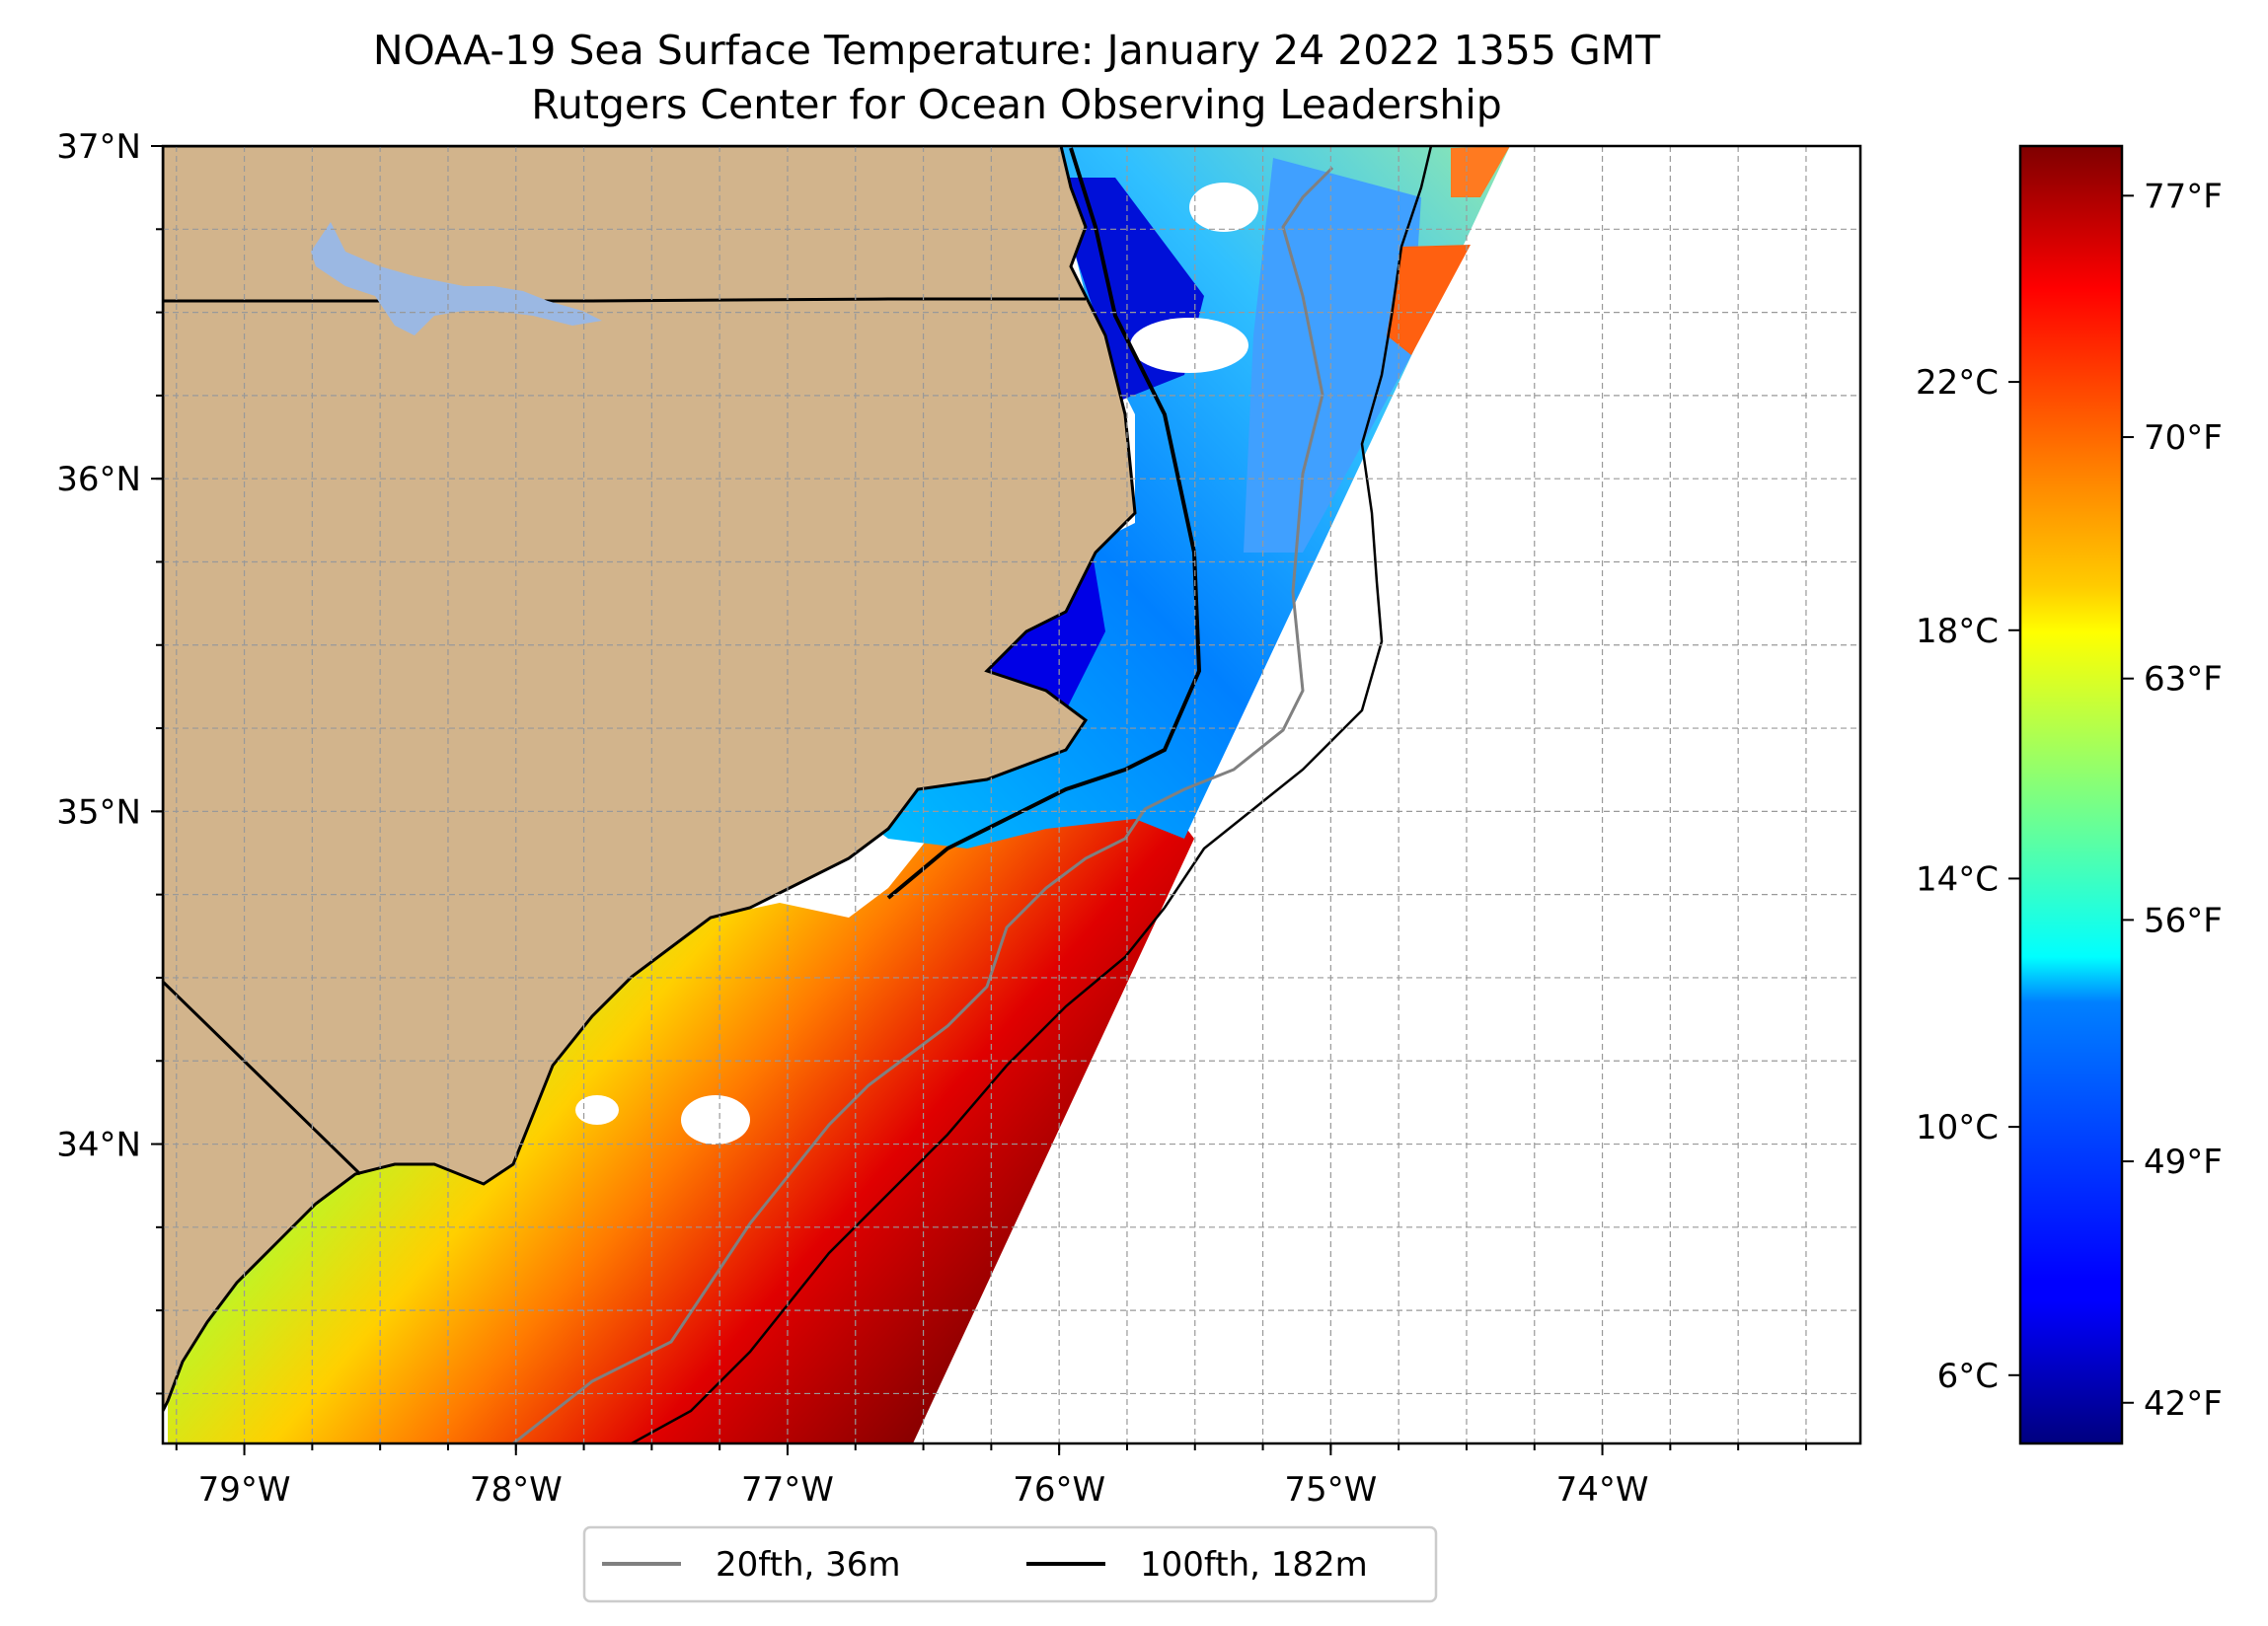 The height and width of the screenshot is (1626, 2268). Describe the element at coordinates (1331, 1490) in the screenshot. I see `lon-tick-label: 75°W` at that location.